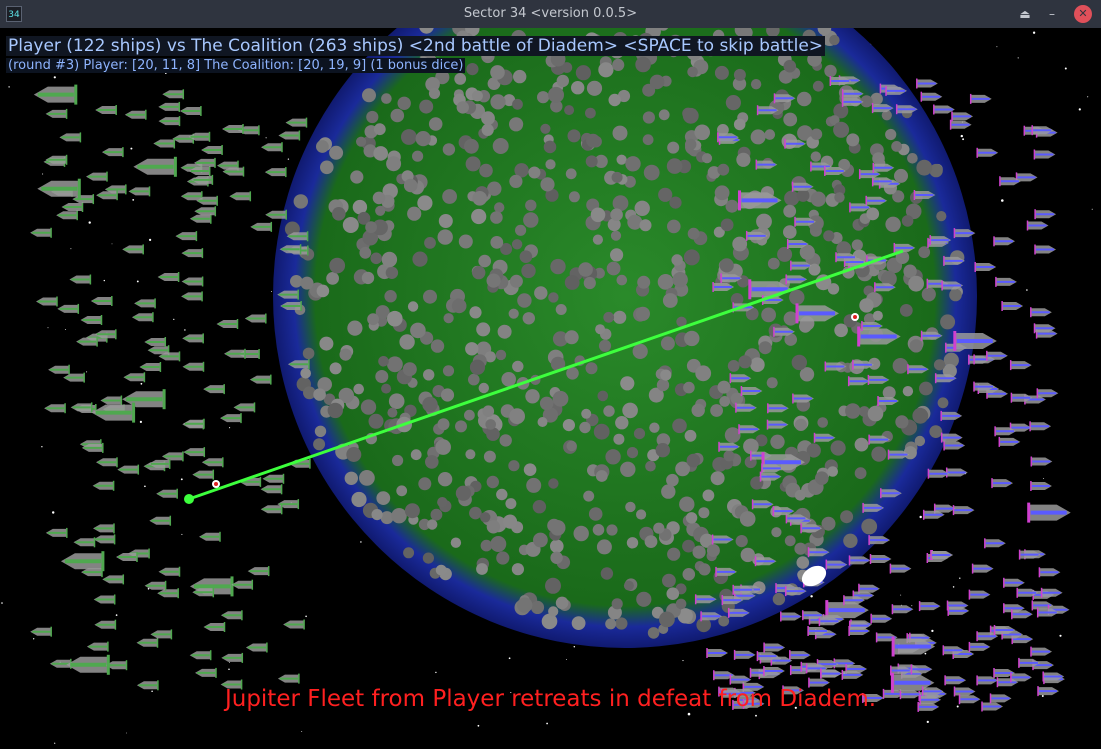  What do you see at coordinates (1083, 14) in the screenshot?
I see `close-button: ✕` at bounding box center [1083, 14].